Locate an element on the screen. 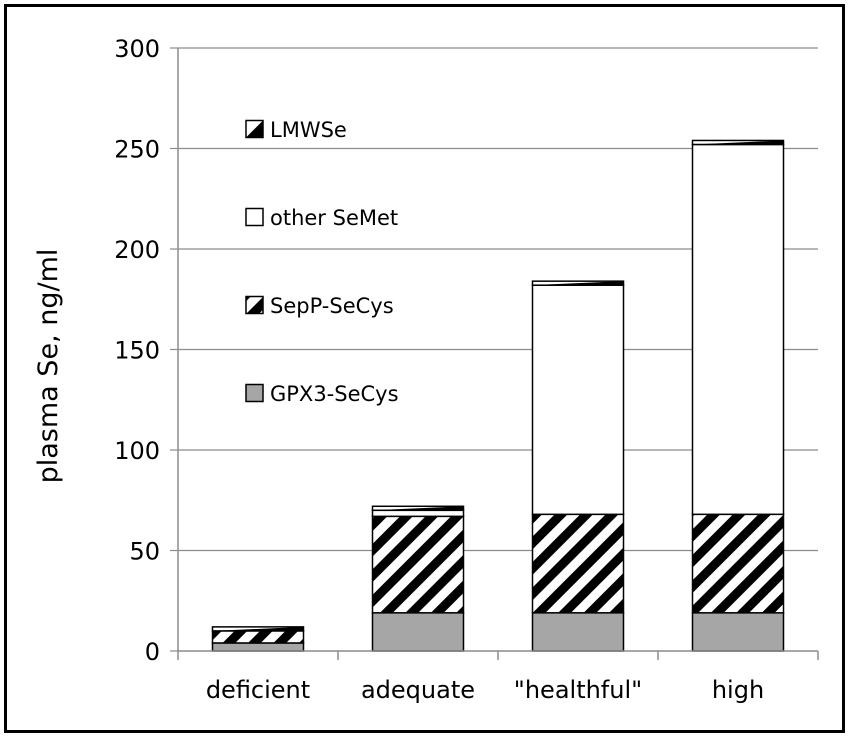  legend-swatch-sepp-secys is located at coordinates (254, 305).